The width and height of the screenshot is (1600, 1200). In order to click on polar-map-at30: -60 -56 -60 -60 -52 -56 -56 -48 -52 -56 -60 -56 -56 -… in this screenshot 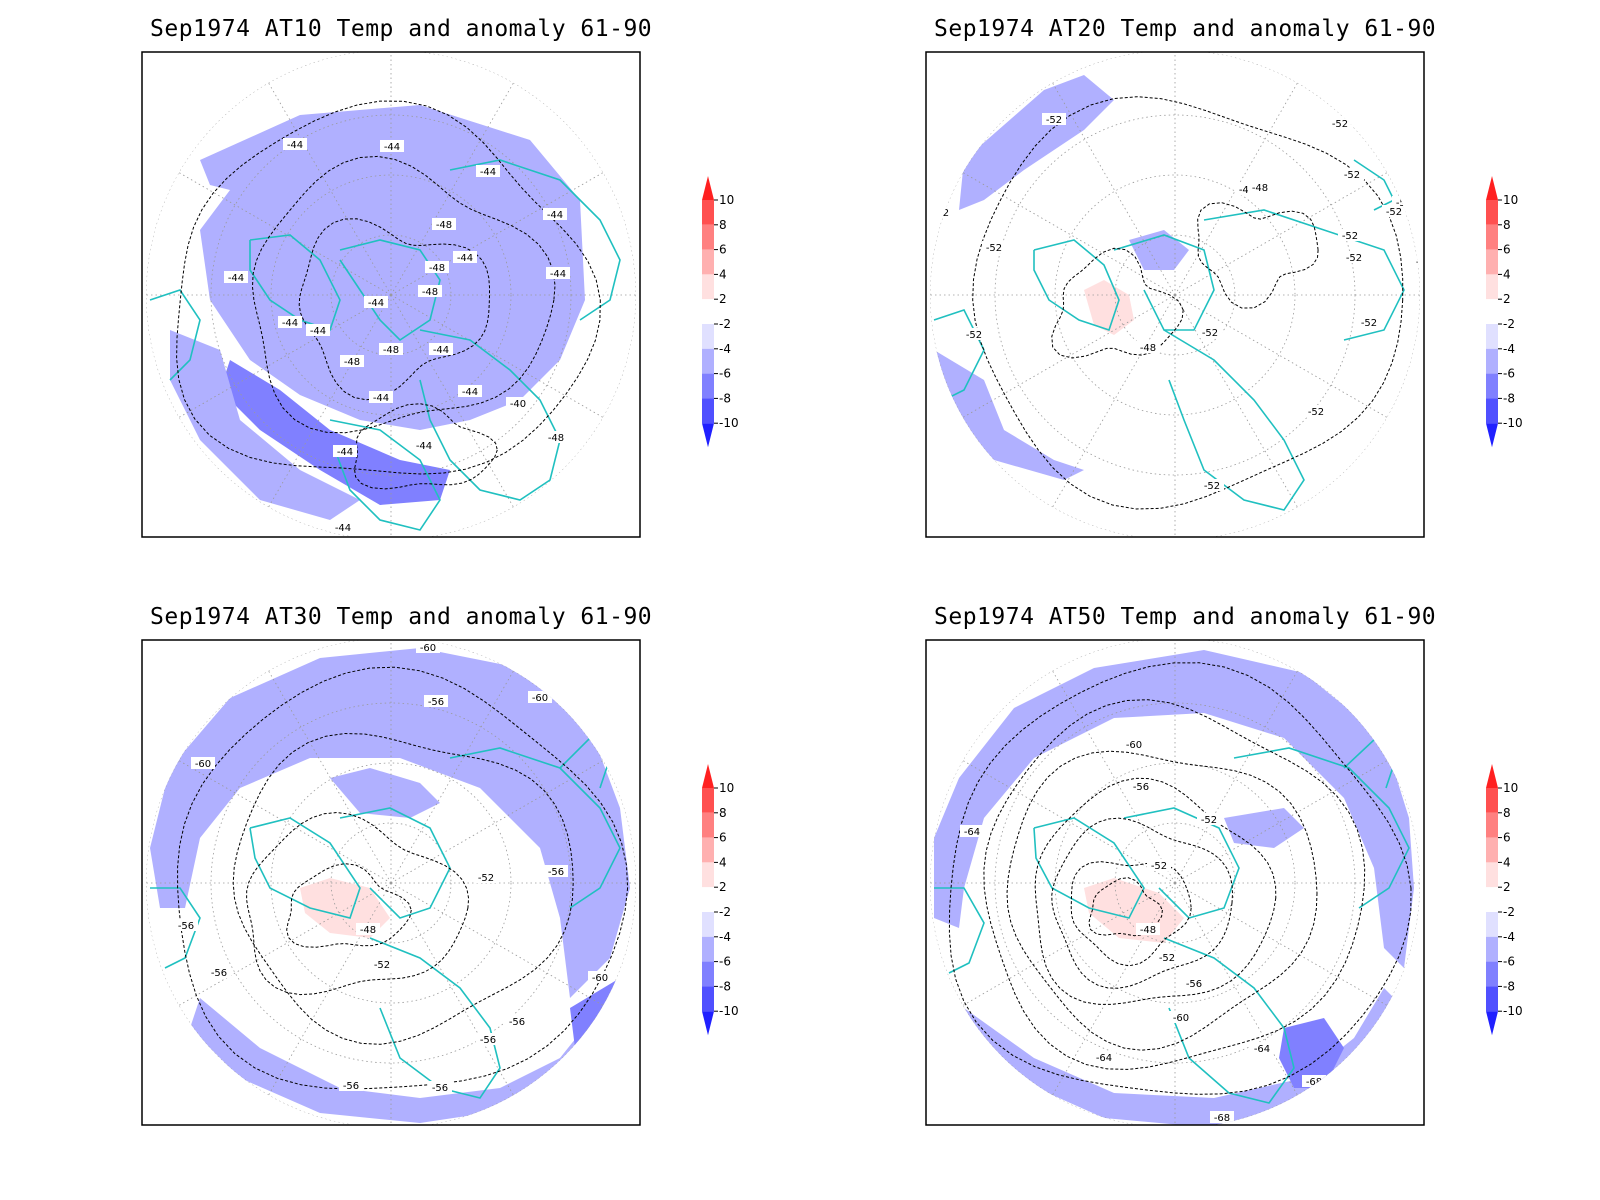, I will do `click(391, 882)`.